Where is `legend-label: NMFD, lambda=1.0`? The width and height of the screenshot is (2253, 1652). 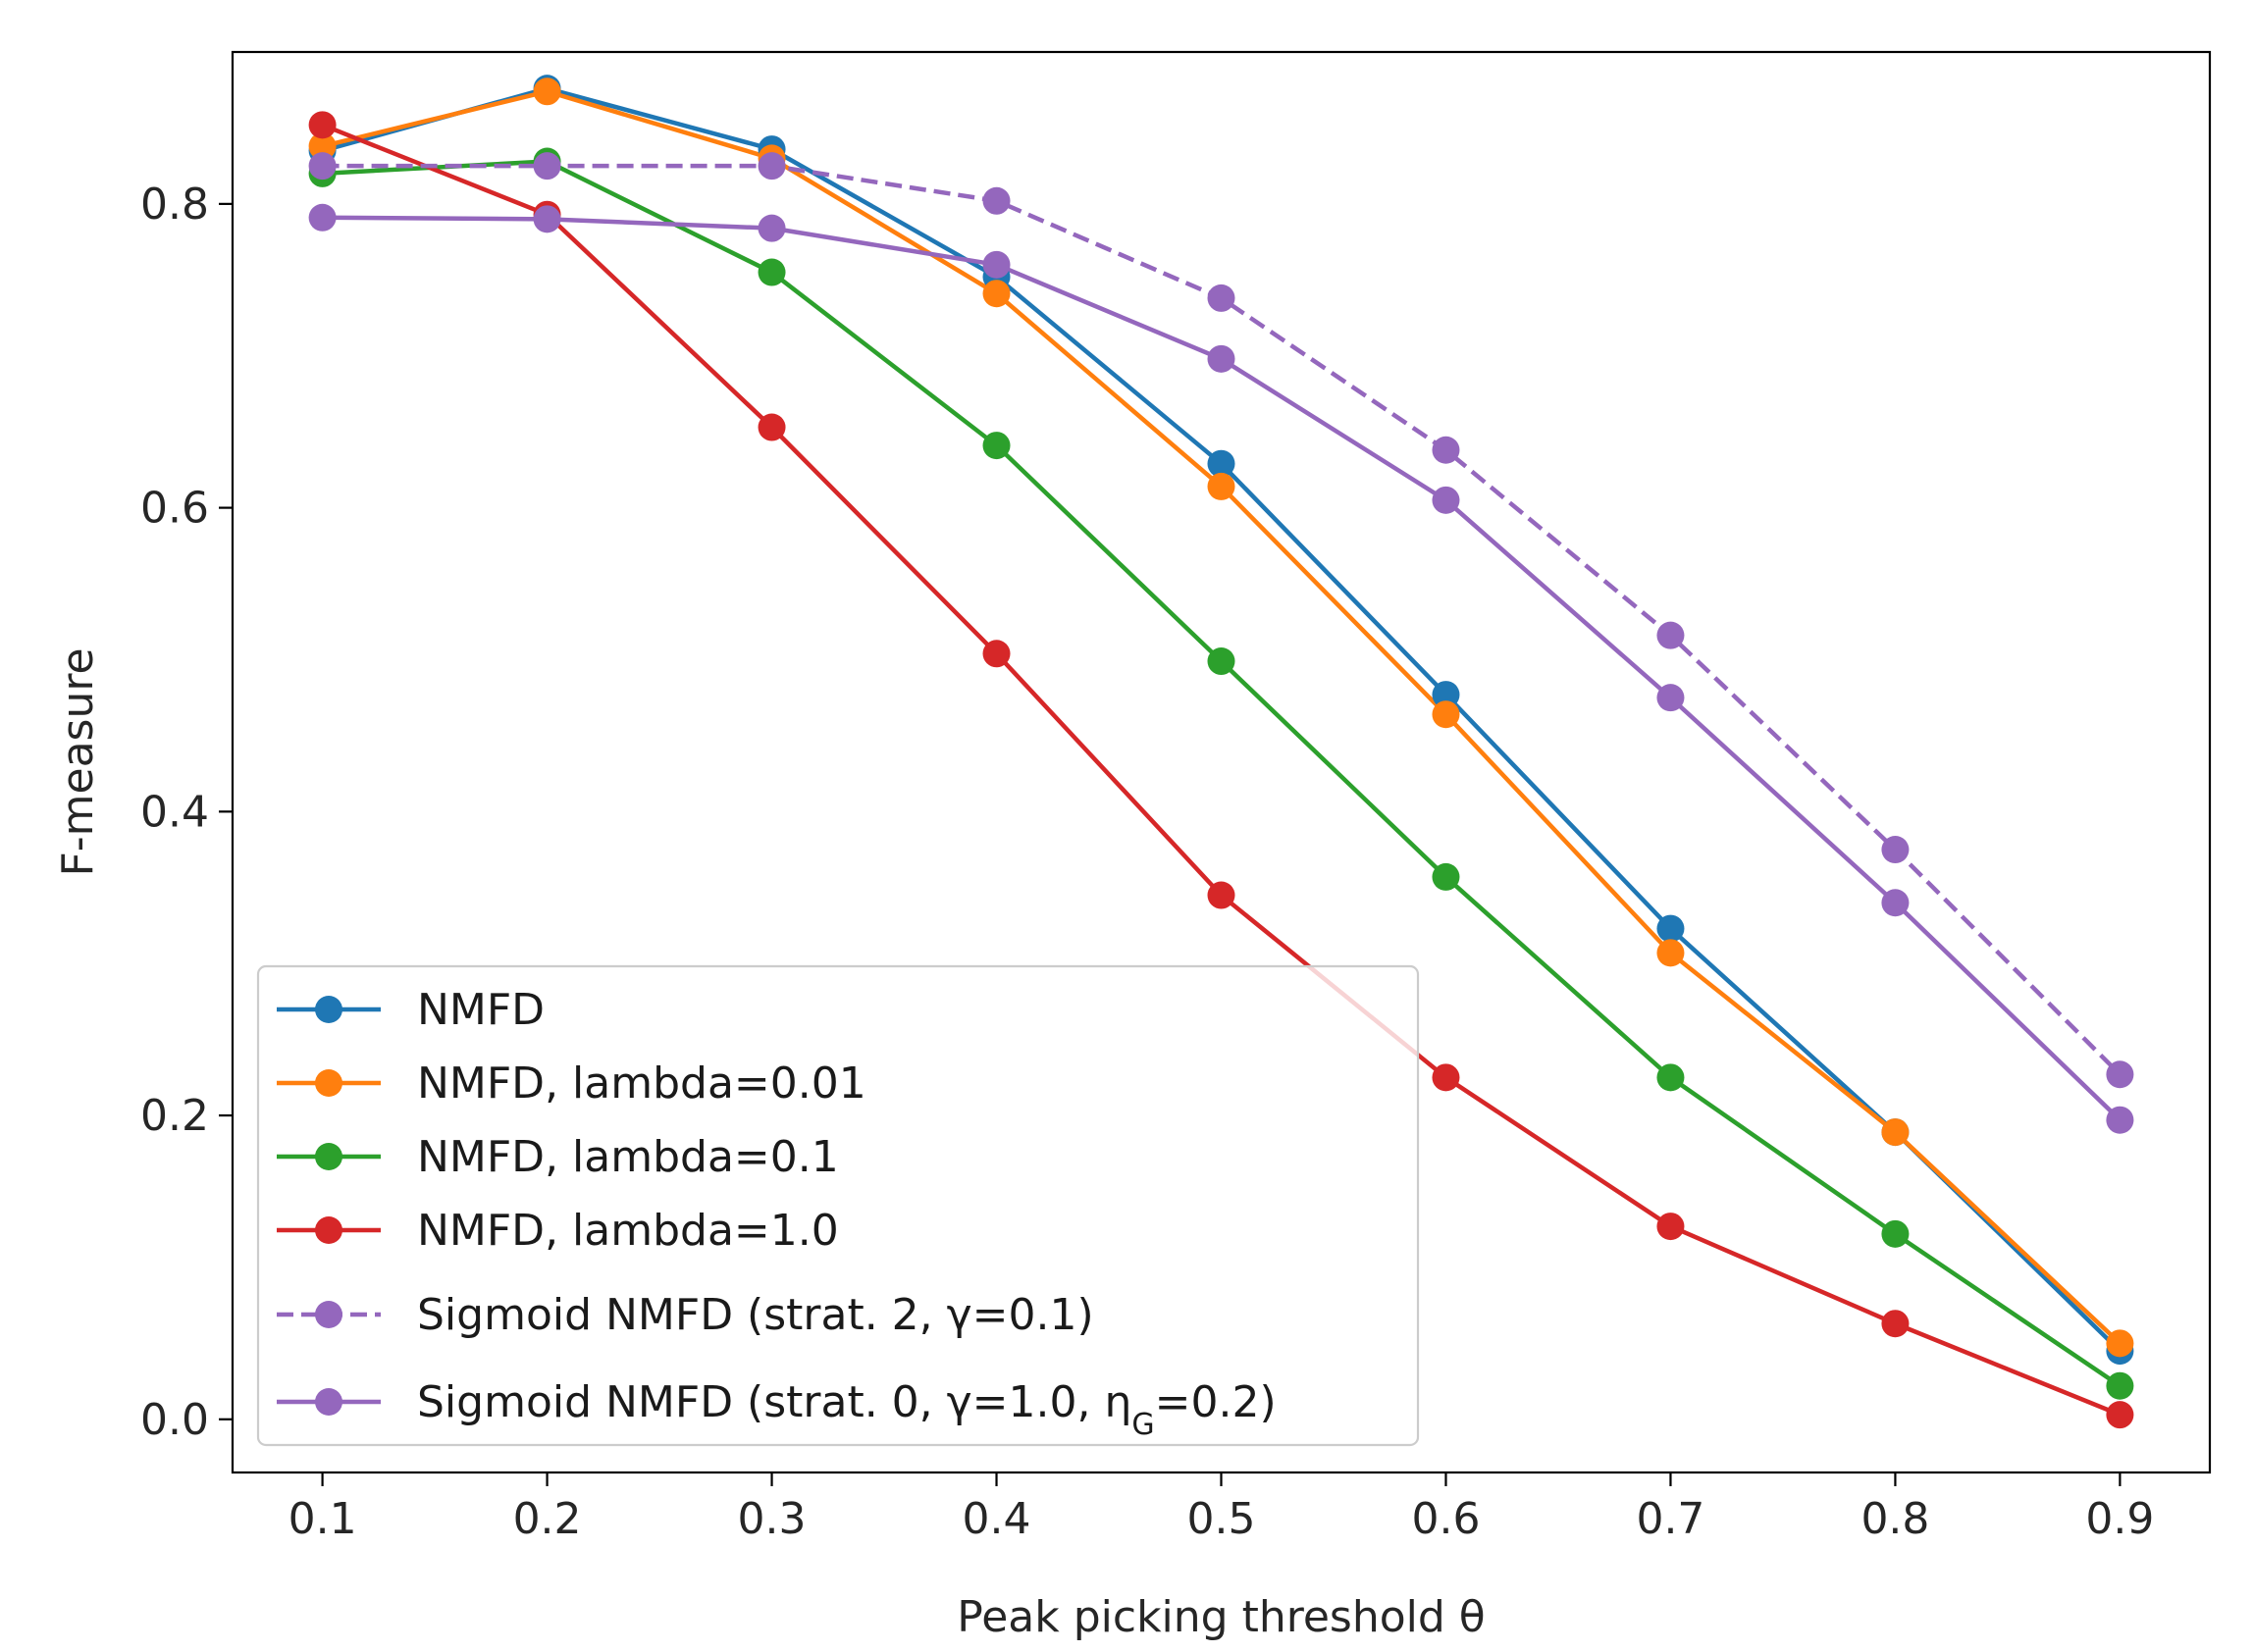
legend-label: NMFD, lambda=1.0 is located at coordinates (628, 1231).